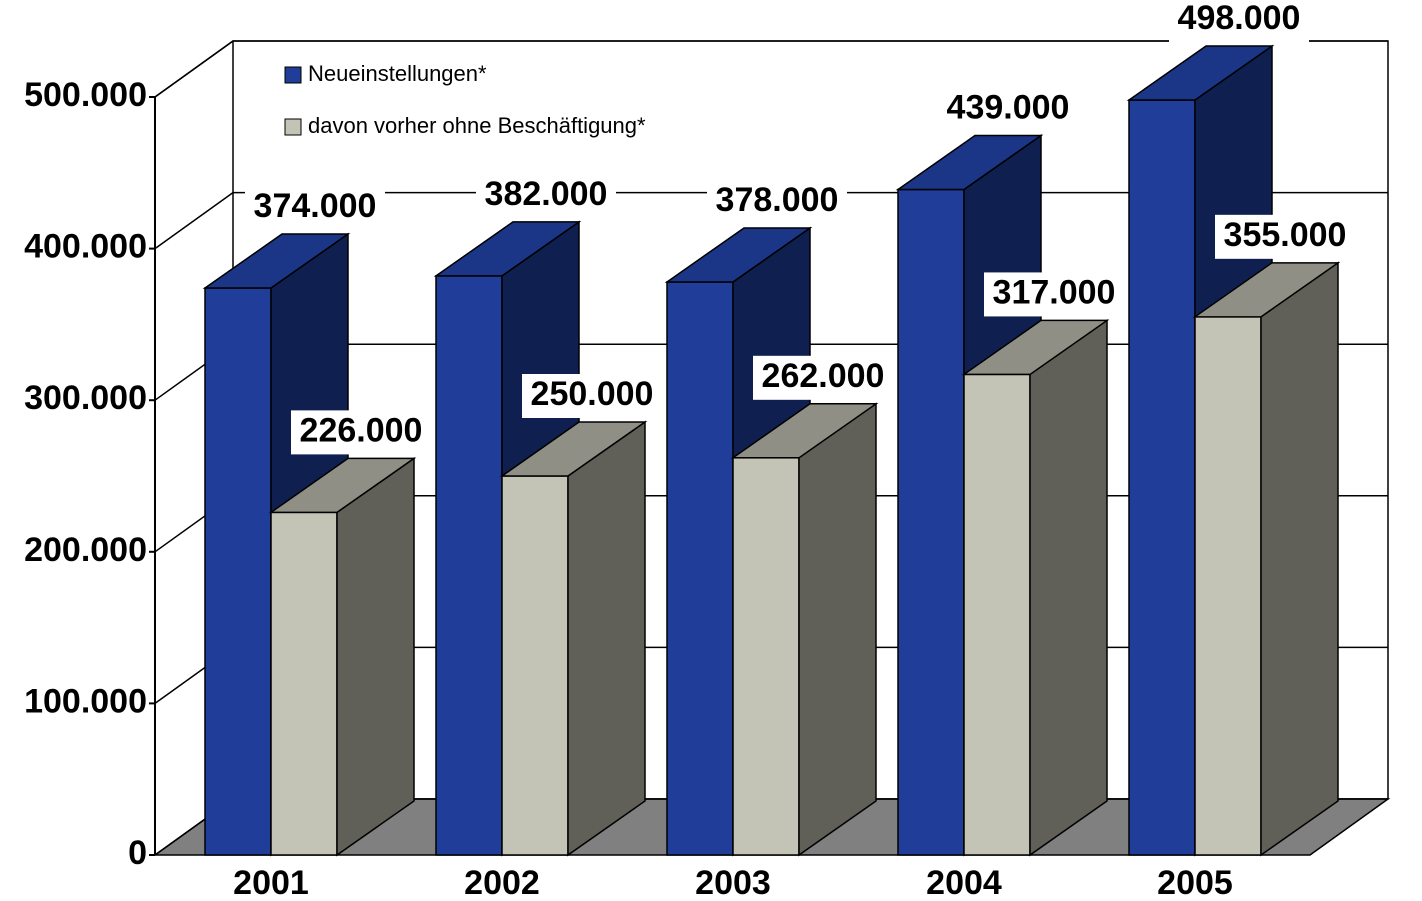 The width and height of the screenshot is (1422, 901). Describe the element at coordinates (85, 701) in the screenshot. I see `y-tick-label: 100.000` at that location.